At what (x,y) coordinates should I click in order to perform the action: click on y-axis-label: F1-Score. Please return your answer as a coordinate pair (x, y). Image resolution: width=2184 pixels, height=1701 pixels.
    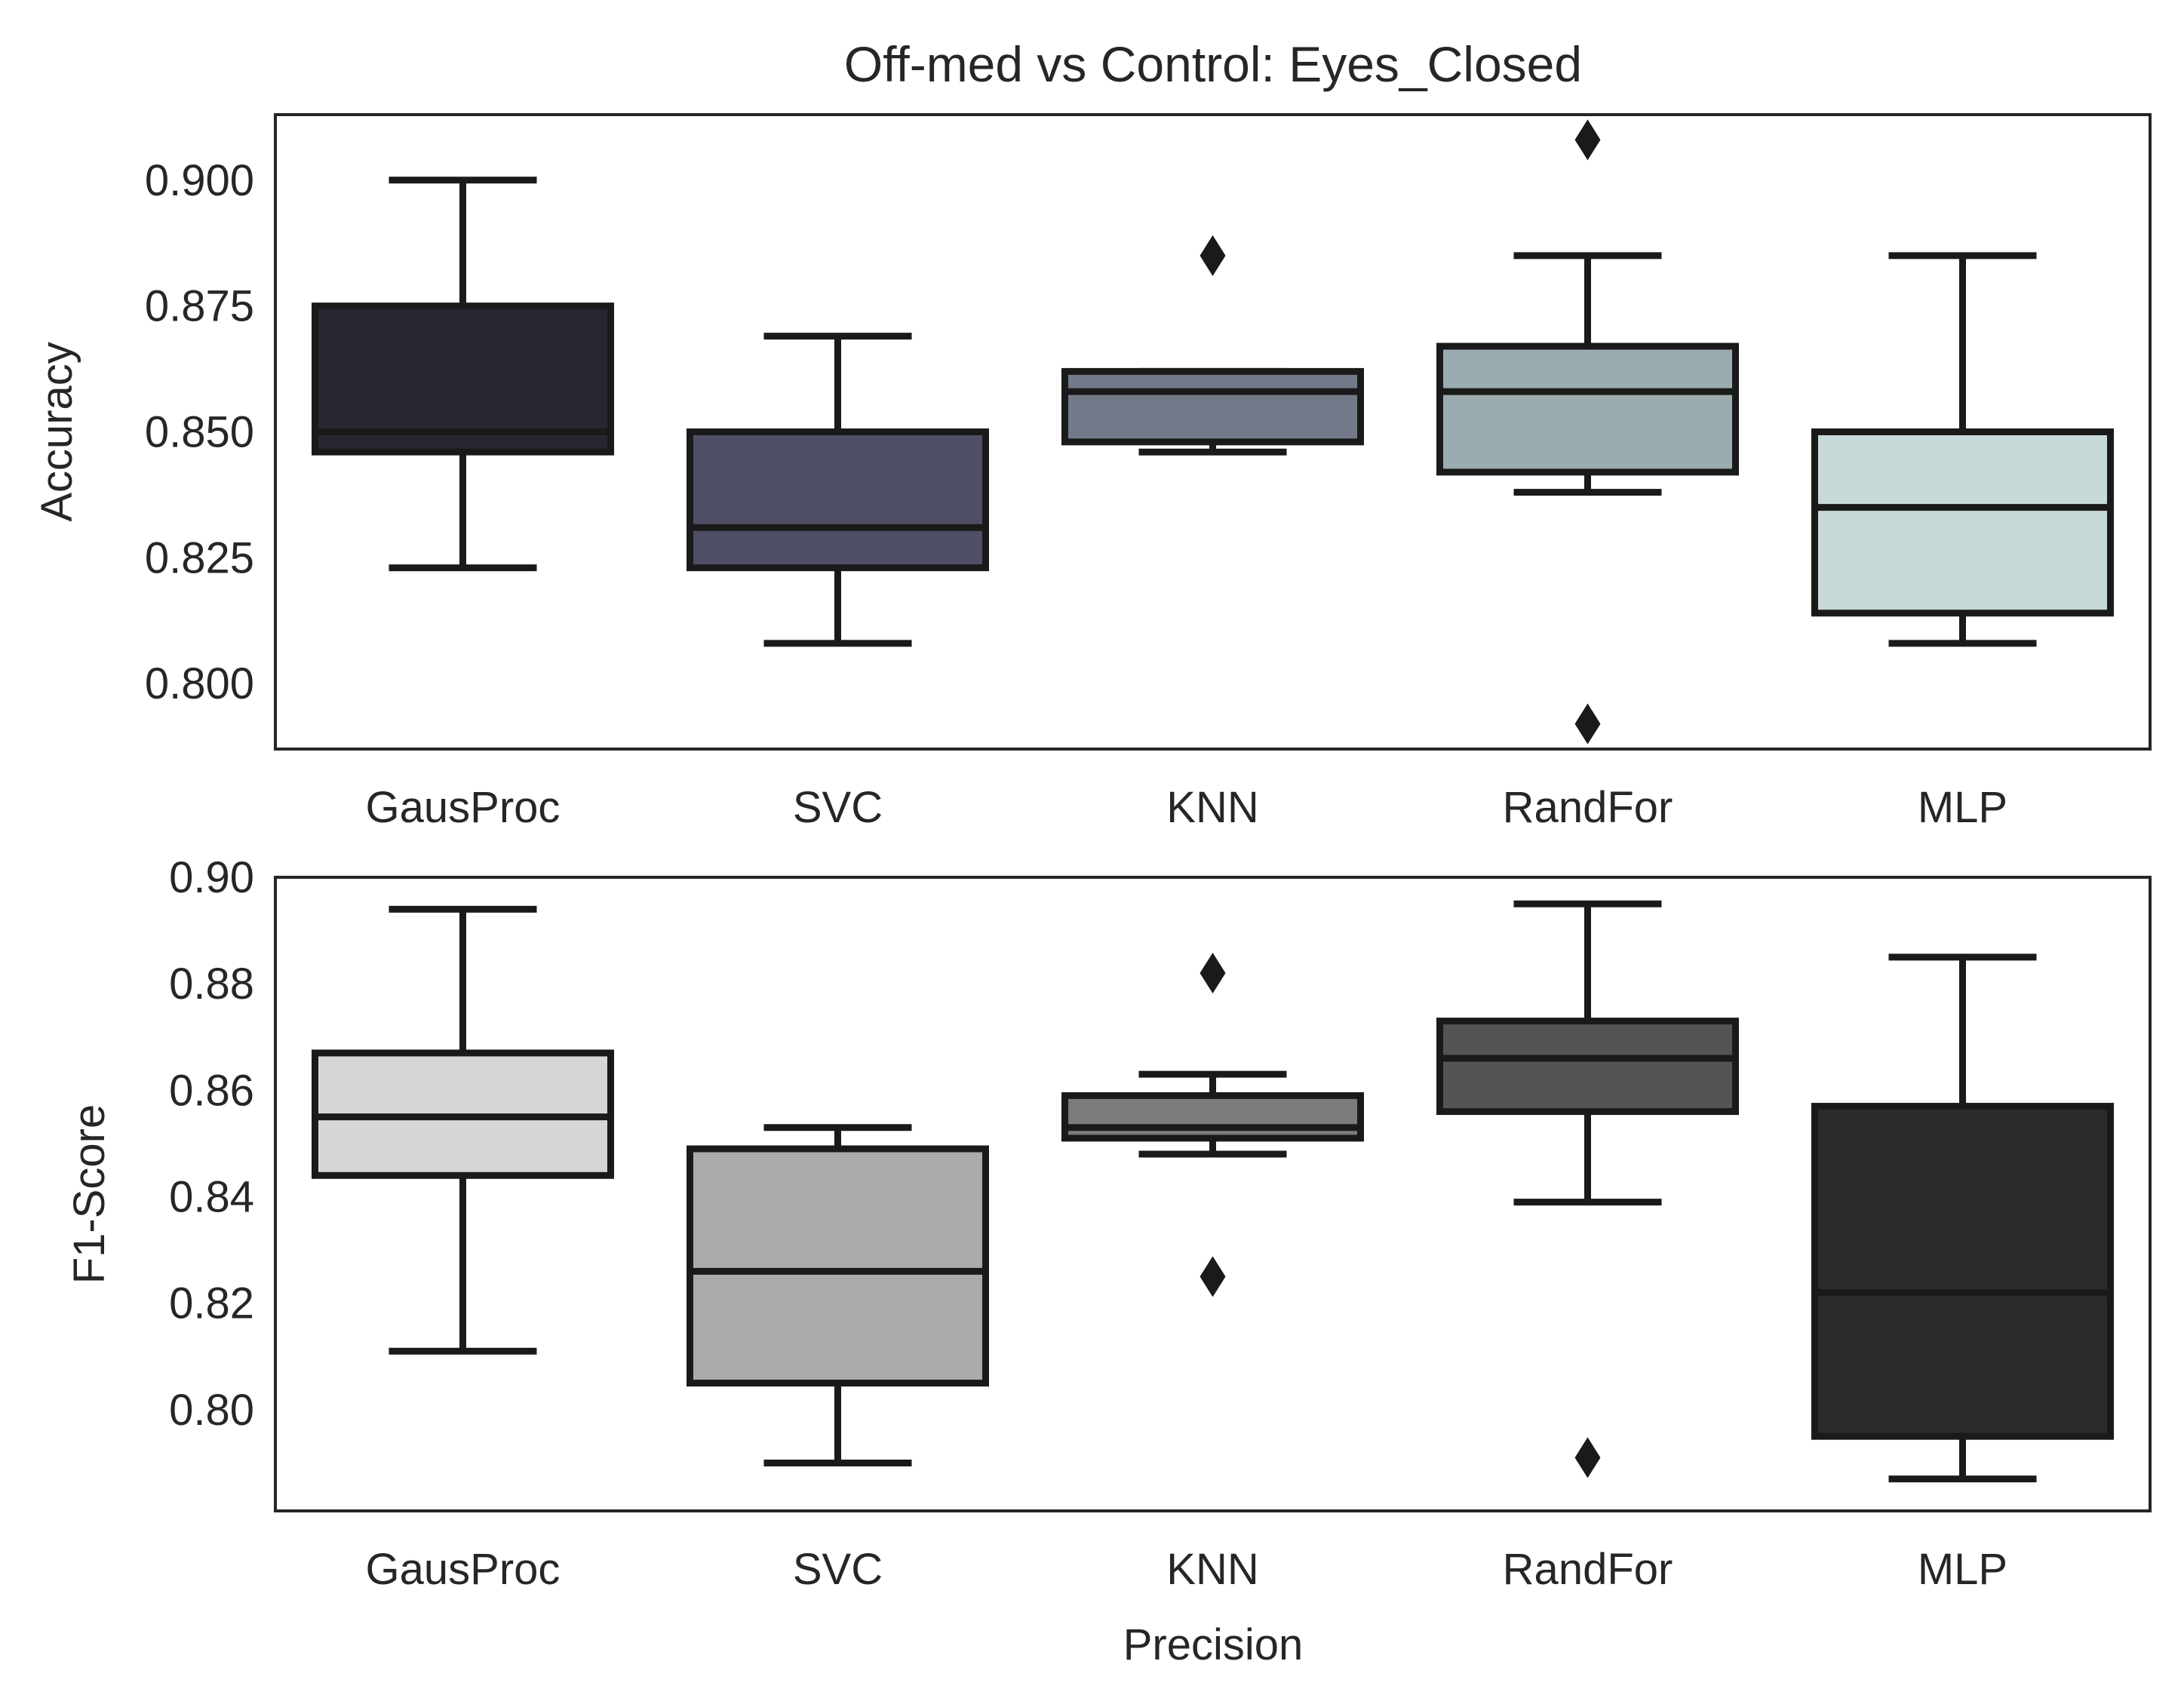
    Looking at the image, I should click on (89, 1194).